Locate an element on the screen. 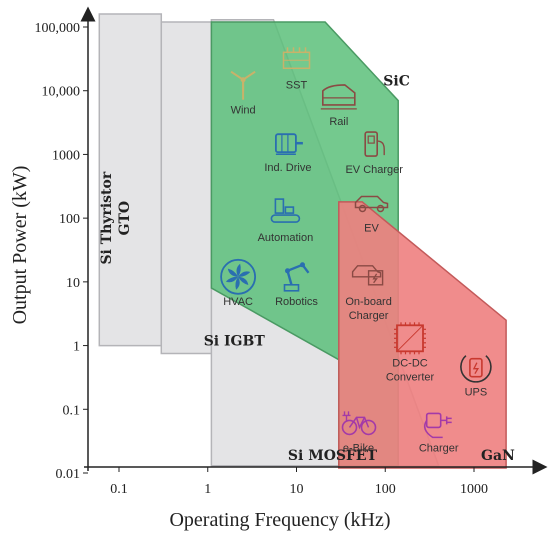  app-wind: Wind is located at coordinates (243, 93).